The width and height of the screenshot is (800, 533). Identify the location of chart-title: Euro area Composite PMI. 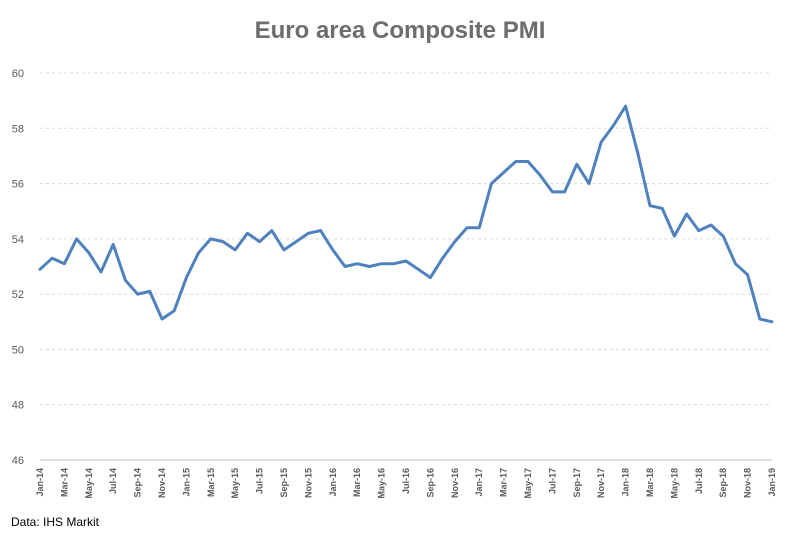
(400, 30).